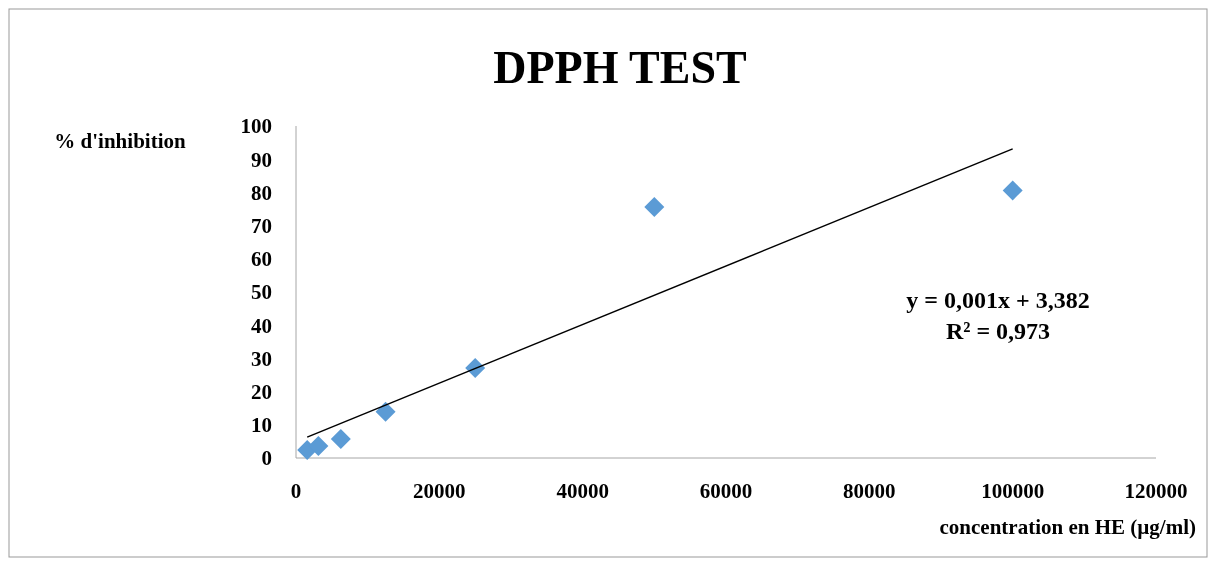  Describe the element at coordinates (296, 491) in the screenshot. I see `x-tick-label: 0` at that location.